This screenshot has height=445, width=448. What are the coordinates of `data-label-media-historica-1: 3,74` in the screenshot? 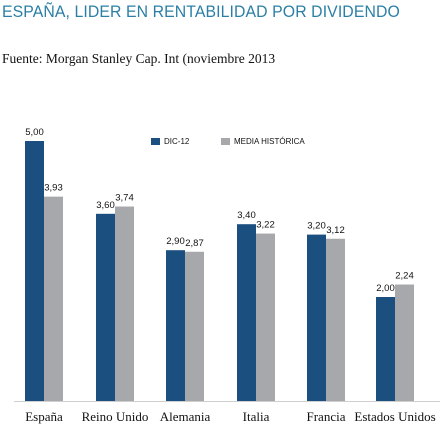 It's located at (124, 198).